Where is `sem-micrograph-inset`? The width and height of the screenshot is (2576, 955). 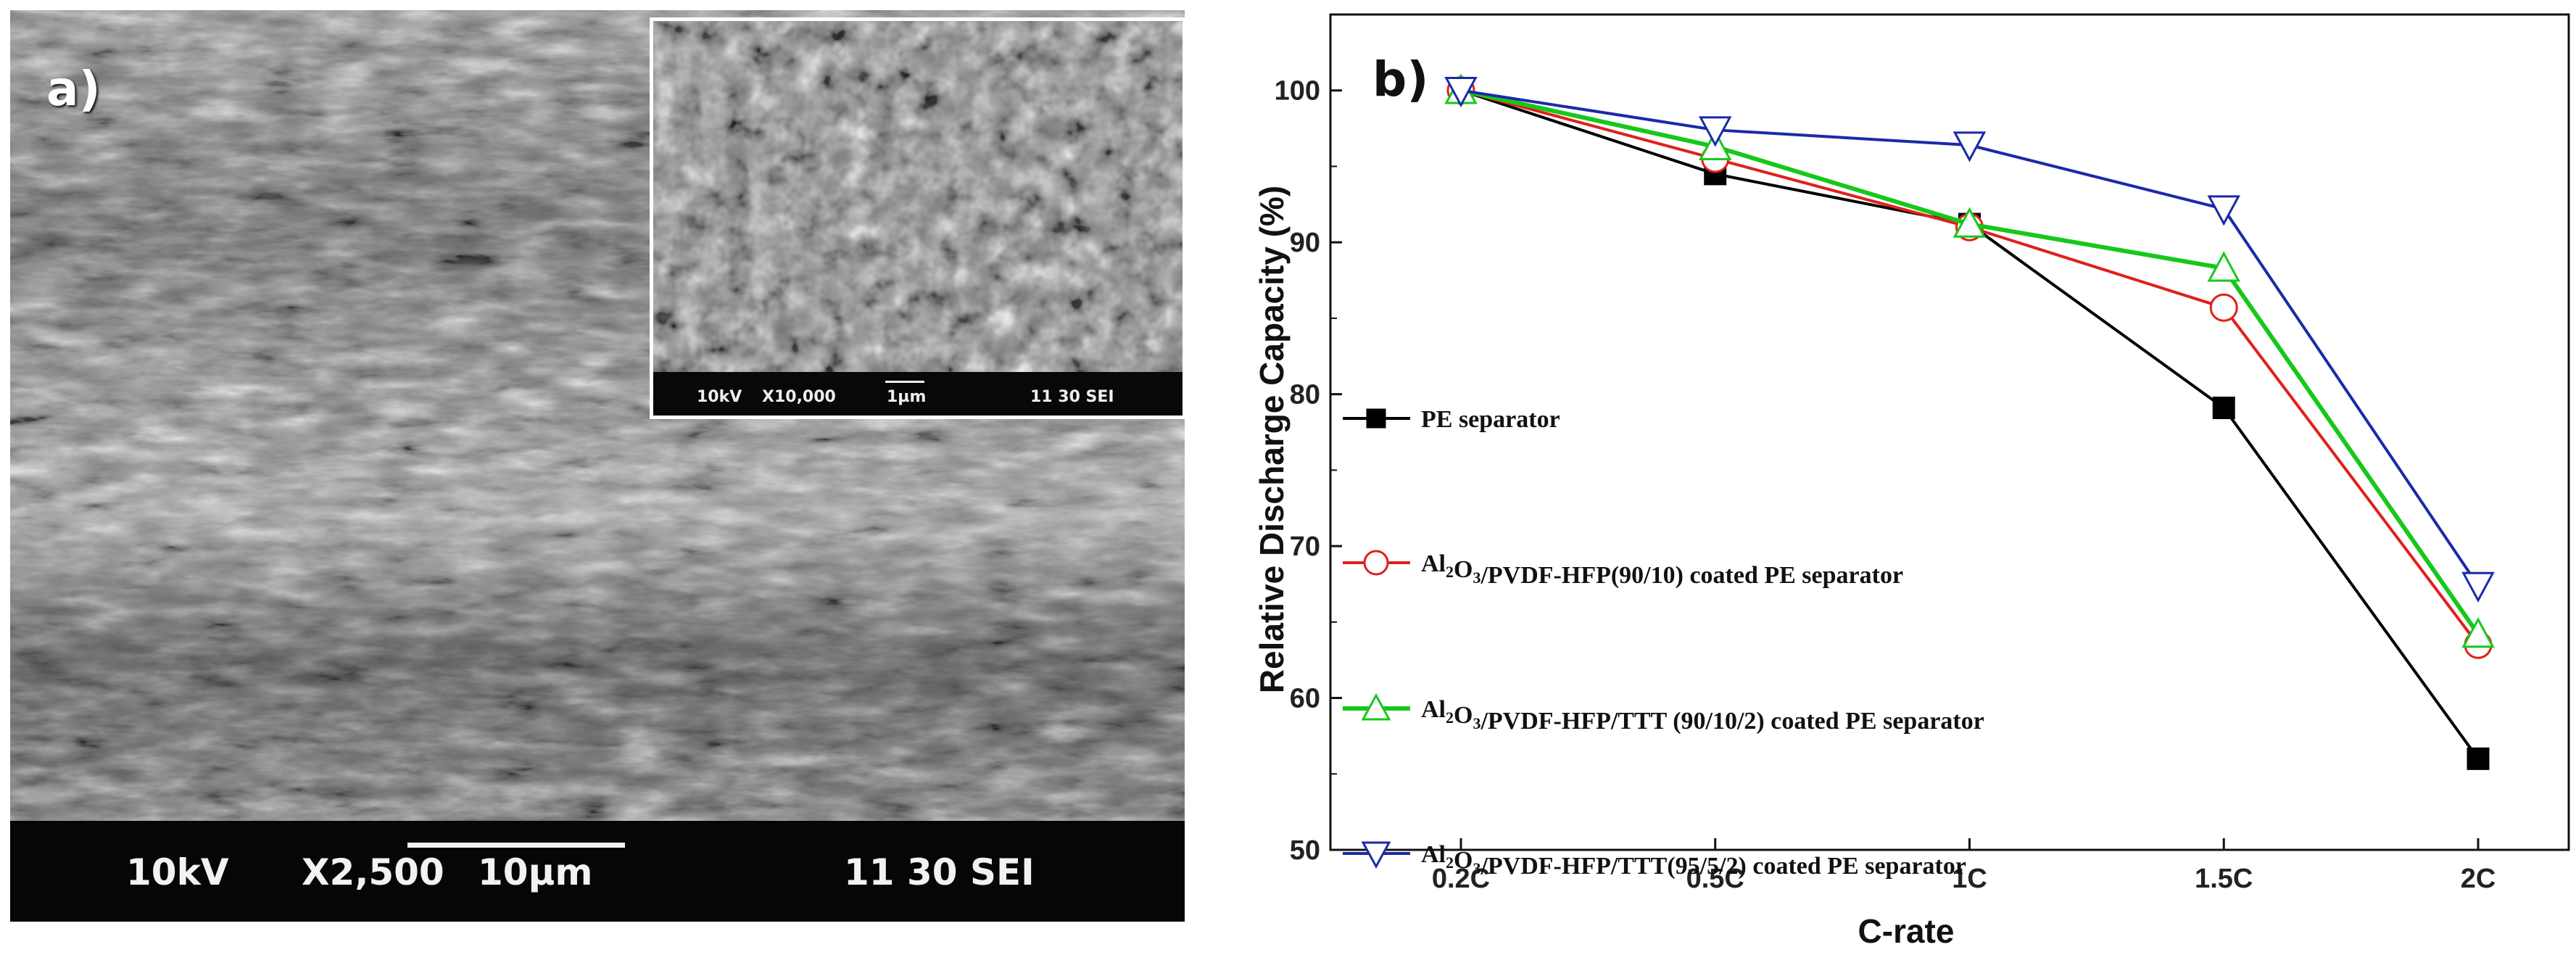 sem-micrograph-inset is located at coordinates (918, 196).